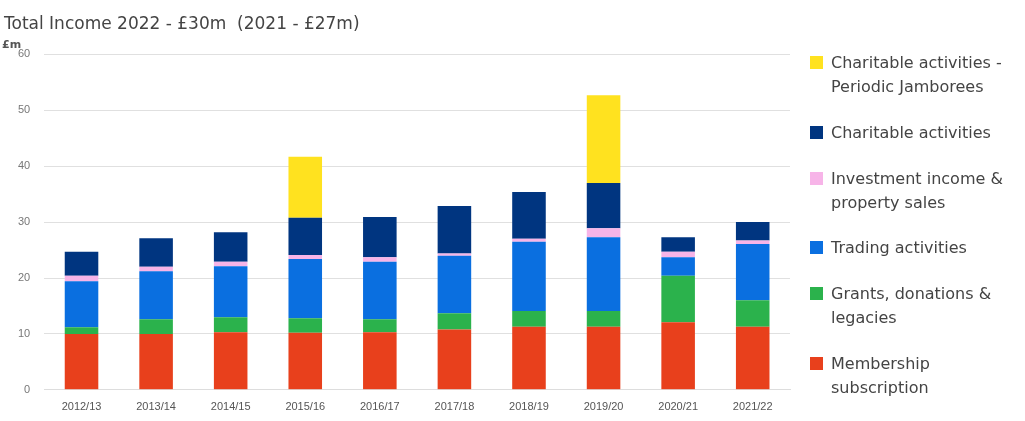 This screenshot has width=1025, height=421. I want to click on x-tick-label: 2018/19, so click(529, 406).